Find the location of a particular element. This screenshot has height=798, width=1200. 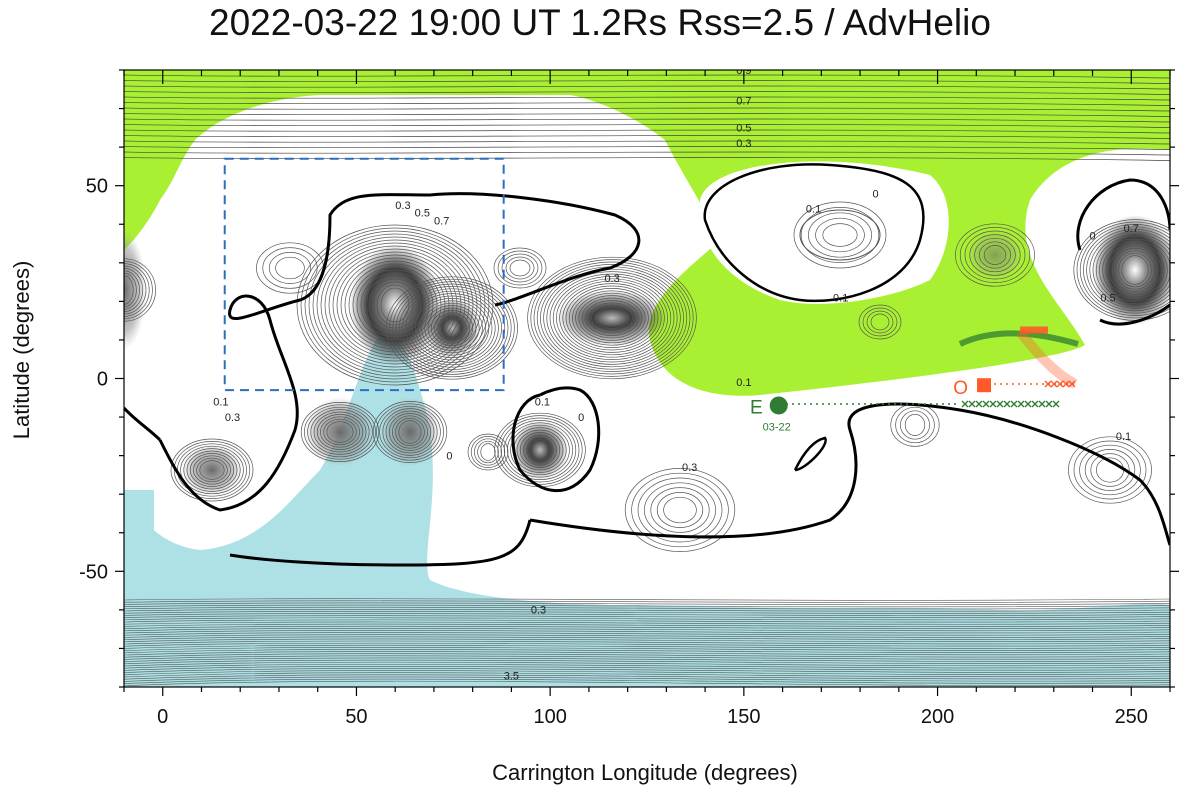

spot-middle-region is located at coordinates (612, 318).